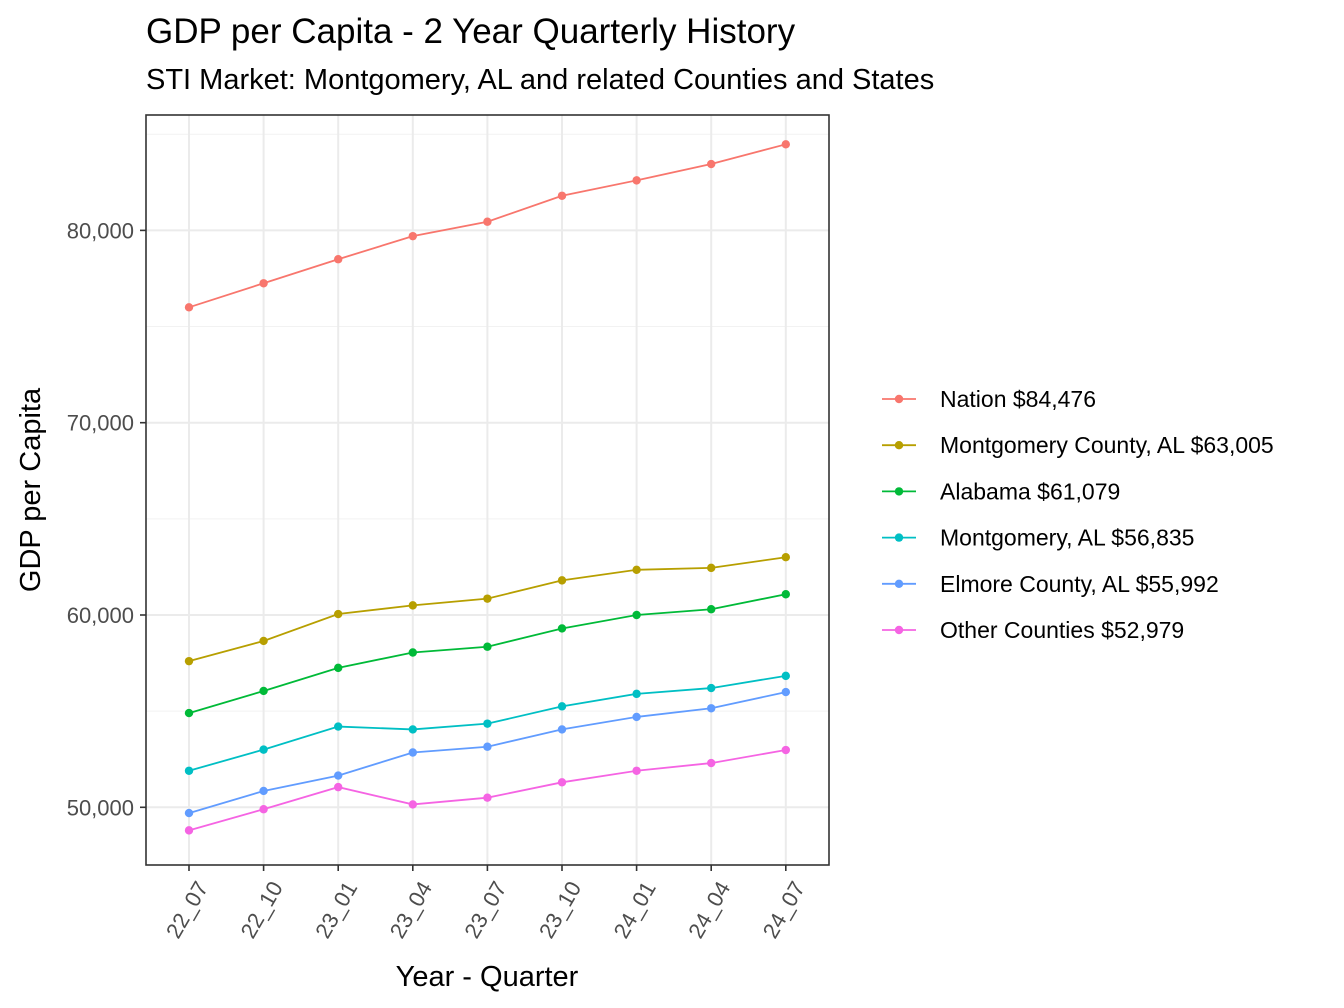 Image resolution: width=1344 pixels, height=1008 pixels. Describe the element at coordinates (709, 909) in the screenshot. I see `x-tick-label: 24_04` at that location.